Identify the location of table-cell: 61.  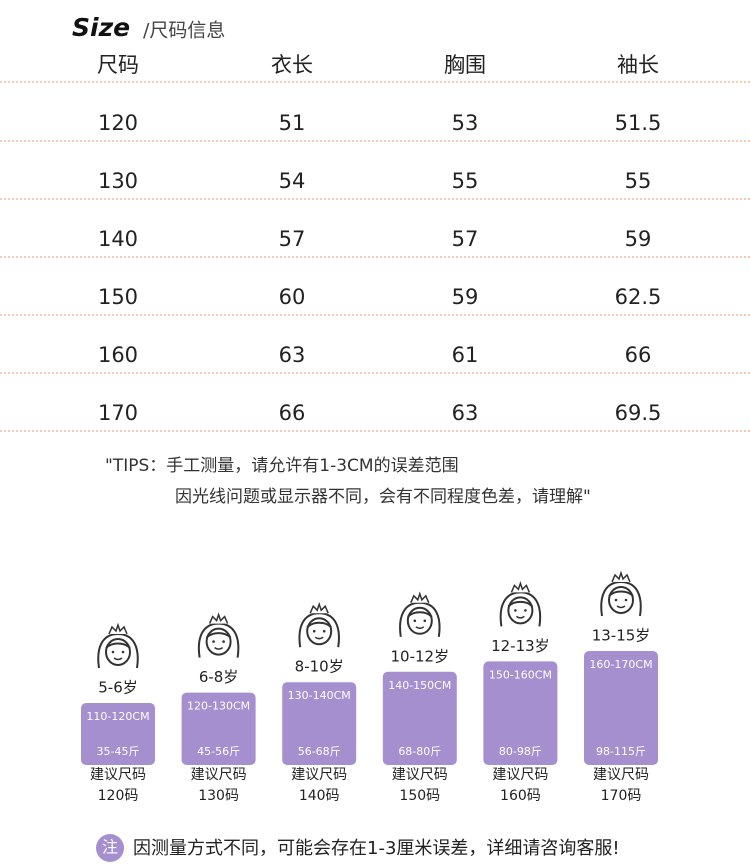
(465, 355).